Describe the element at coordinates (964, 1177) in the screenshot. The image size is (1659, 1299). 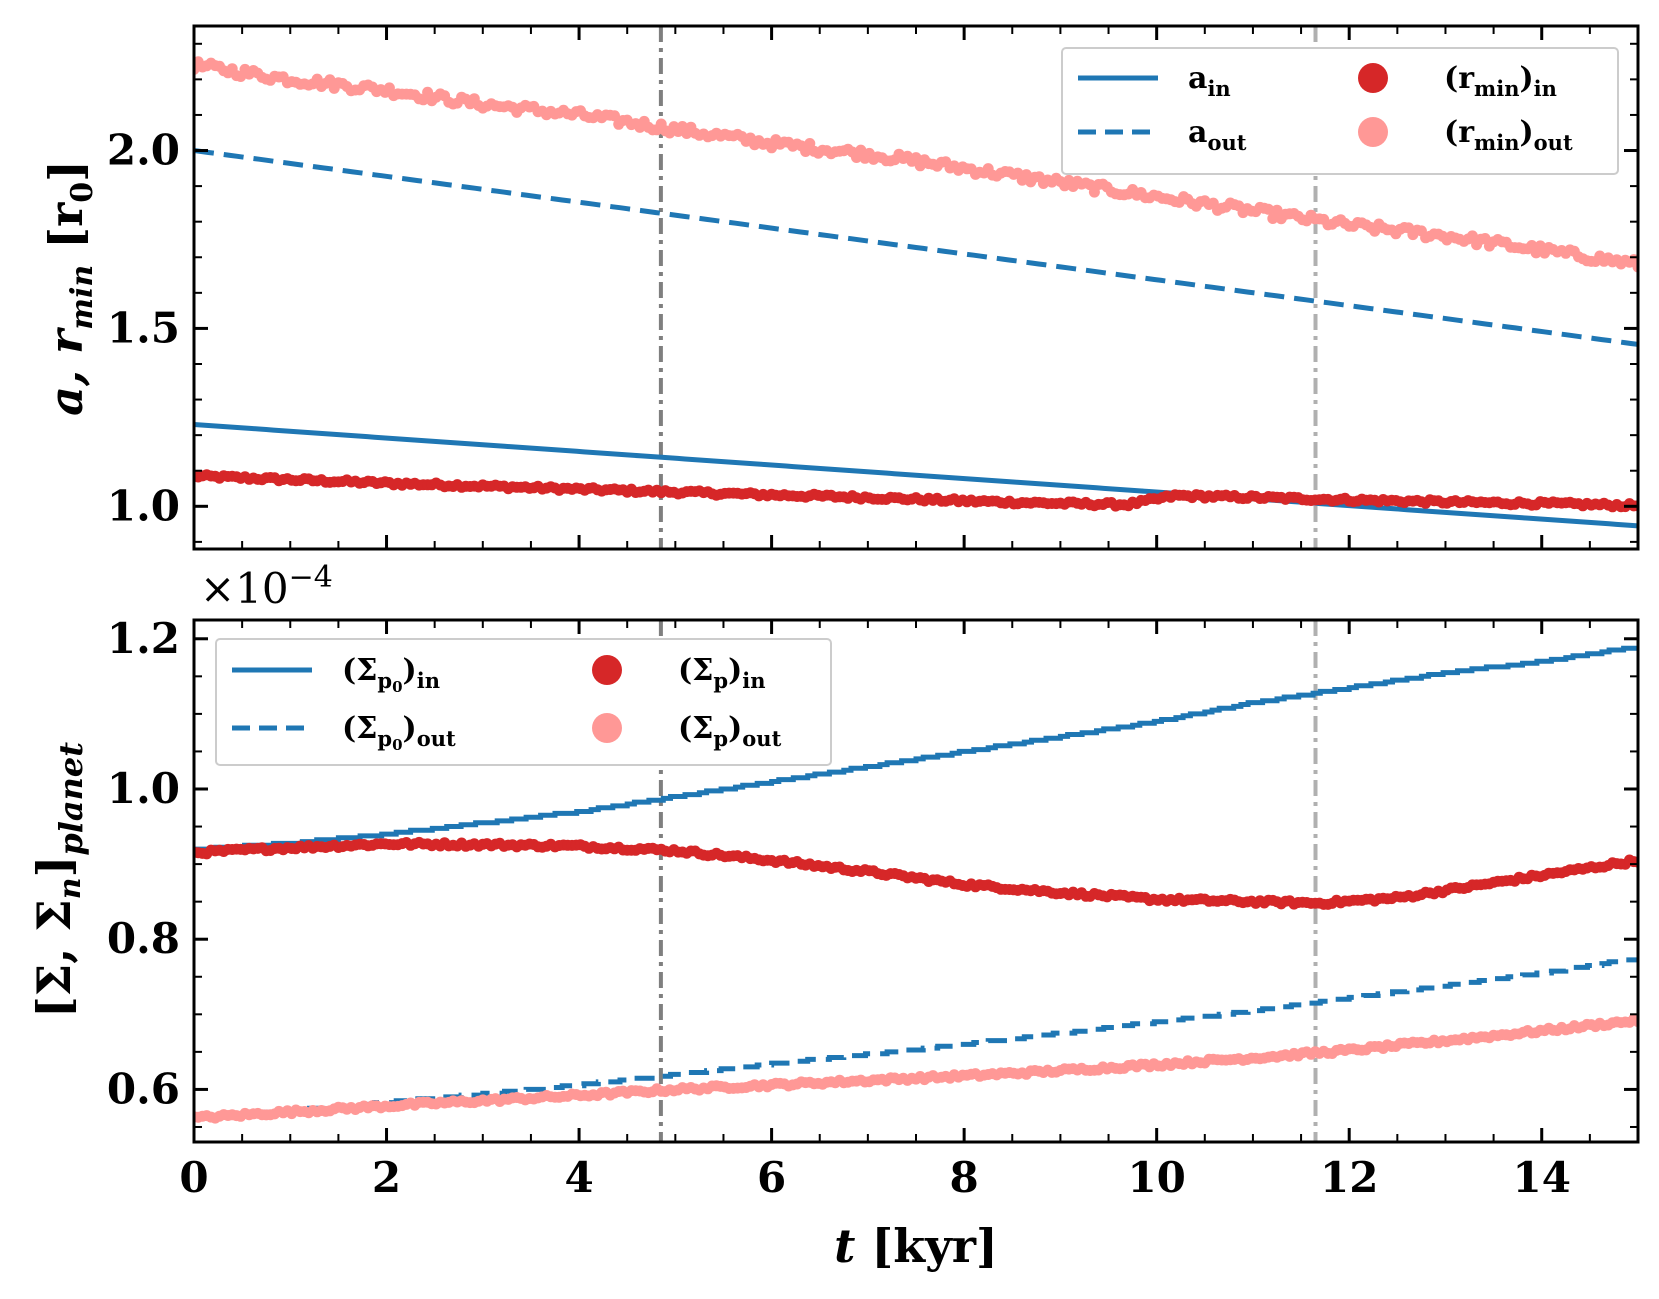
I see `xtick-label: 8` at that location.